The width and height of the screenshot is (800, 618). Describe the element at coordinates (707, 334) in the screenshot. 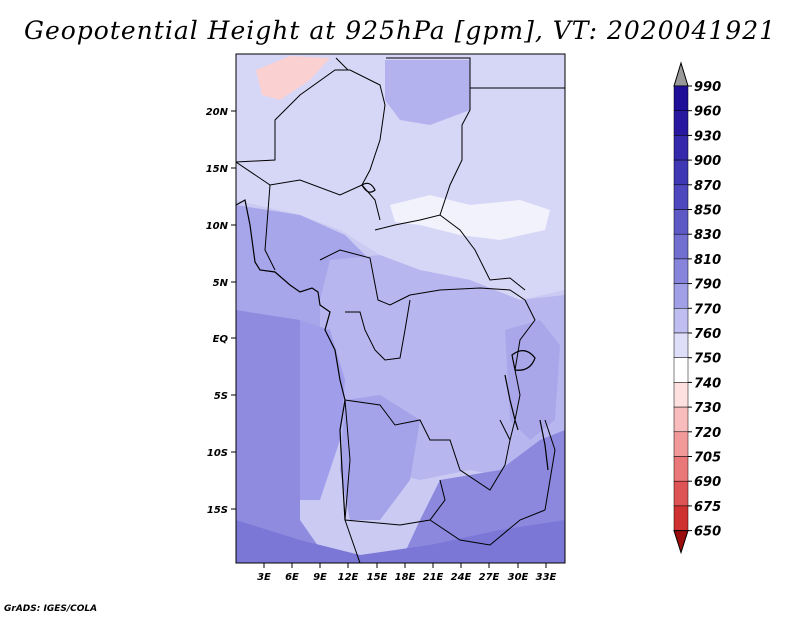

I see `colorbar-label: 760` at that location.